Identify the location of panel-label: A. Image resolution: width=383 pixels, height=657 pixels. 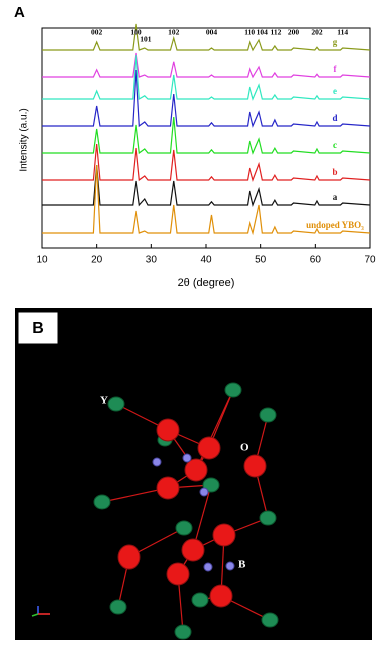
(19, 12).